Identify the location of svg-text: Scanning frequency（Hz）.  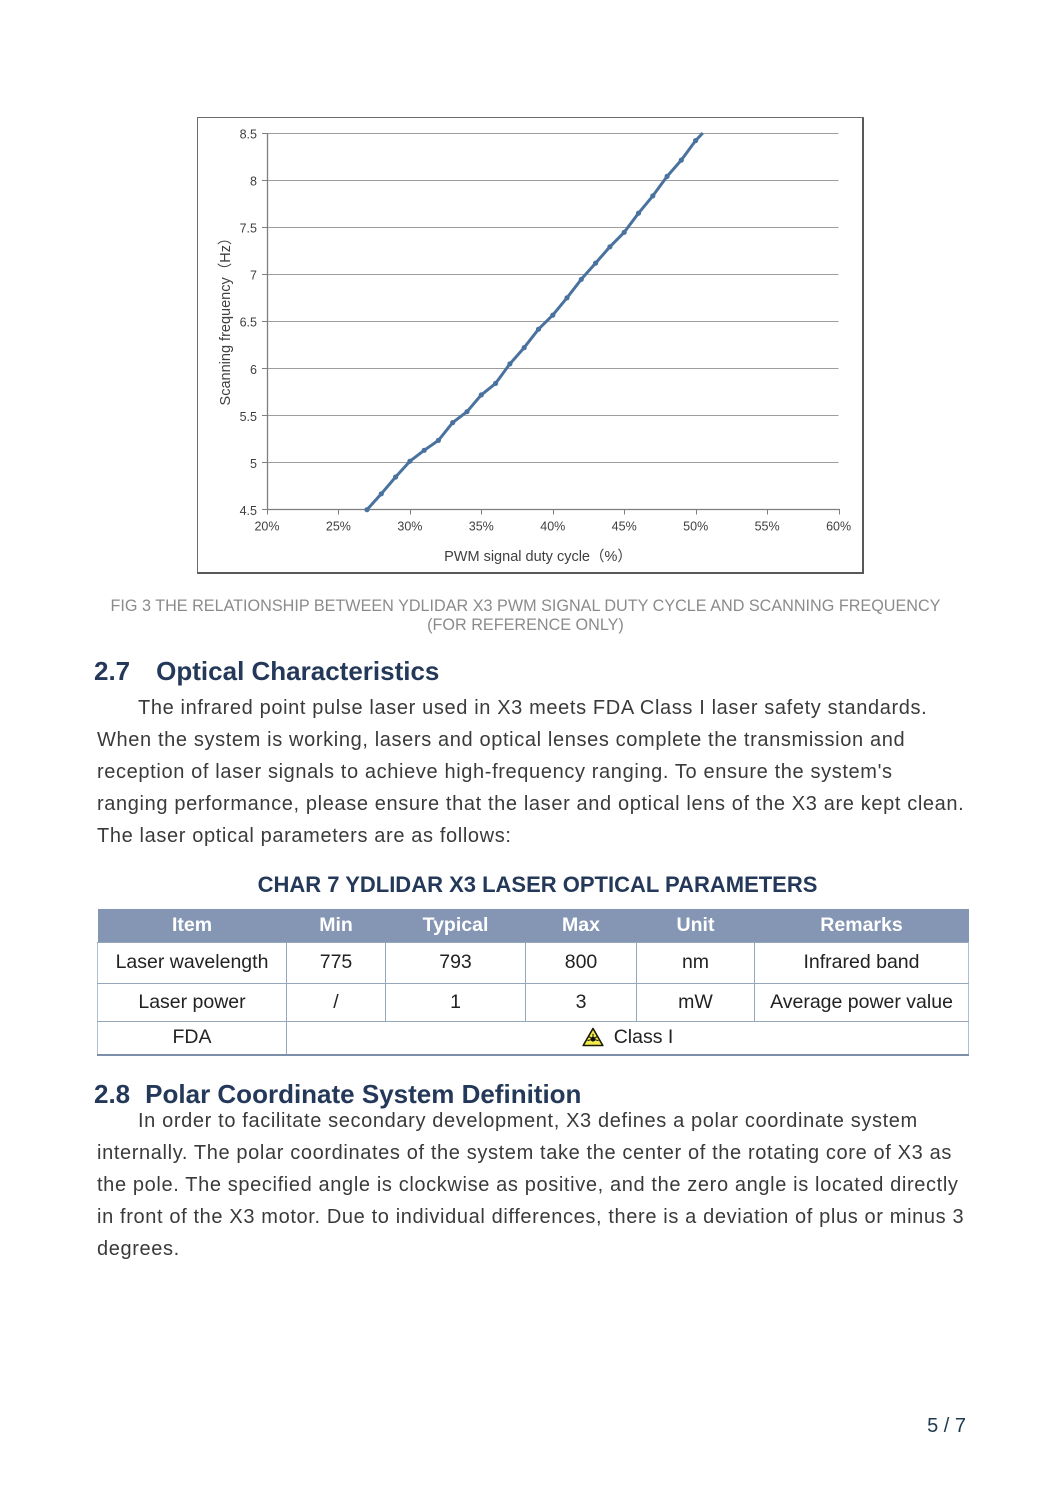
(225, 318).